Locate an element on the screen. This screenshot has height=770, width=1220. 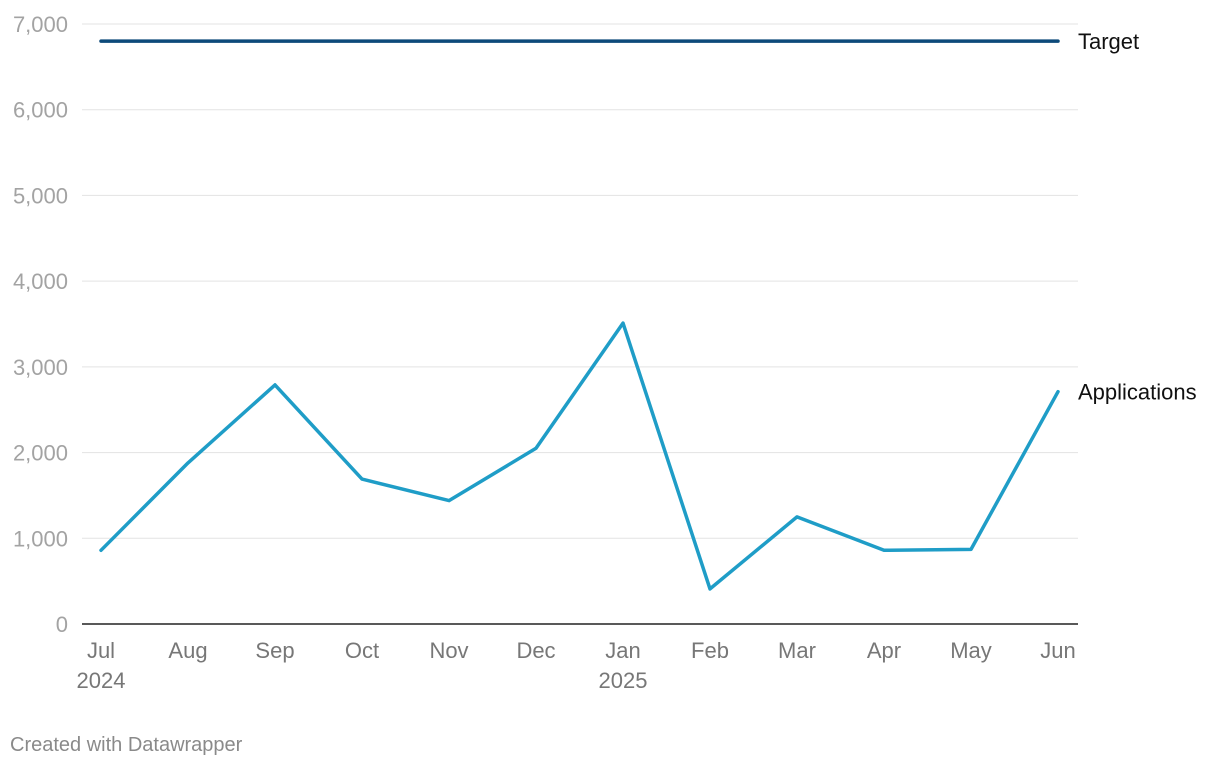
y-tick-label-7000: 7,000 is located at coordinates (40, 24).